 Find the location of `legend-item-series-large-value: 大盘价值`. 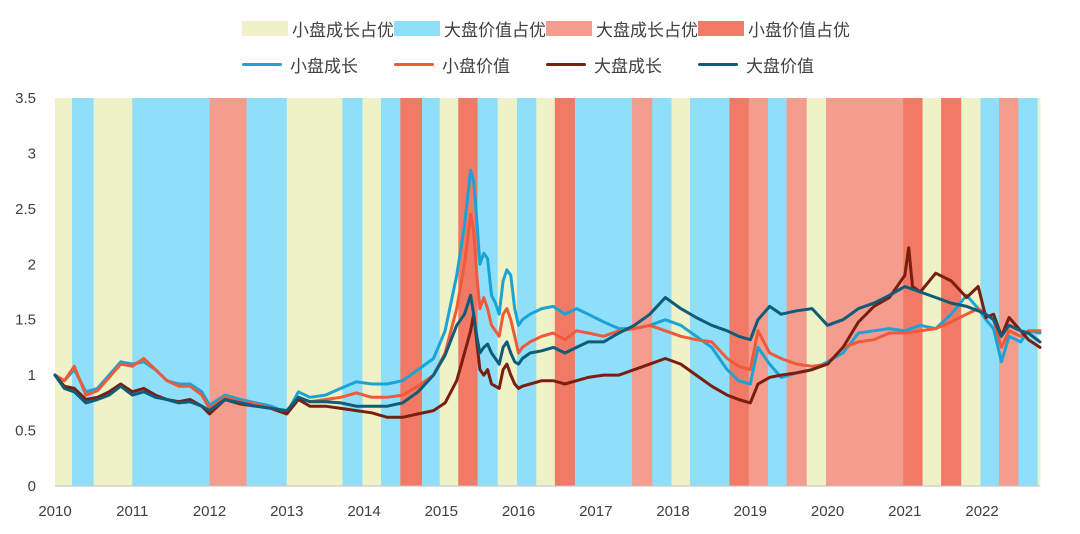

legend-item-series-large-value: 大盘价值 is located at coordinates (756, 64).